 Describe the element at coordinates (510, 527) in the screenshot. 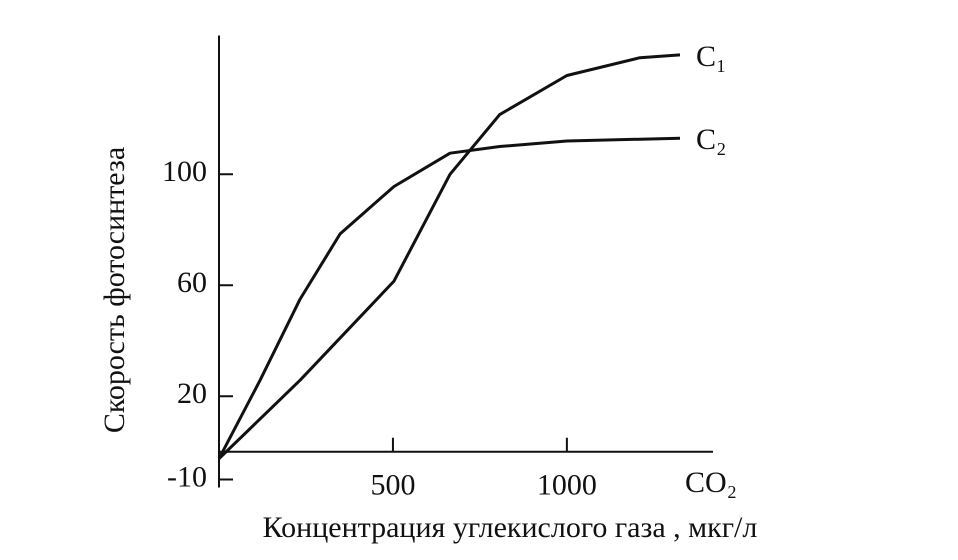

I see `x-axis-title: Концентрация углекислого газа , мкг/л` at that location.